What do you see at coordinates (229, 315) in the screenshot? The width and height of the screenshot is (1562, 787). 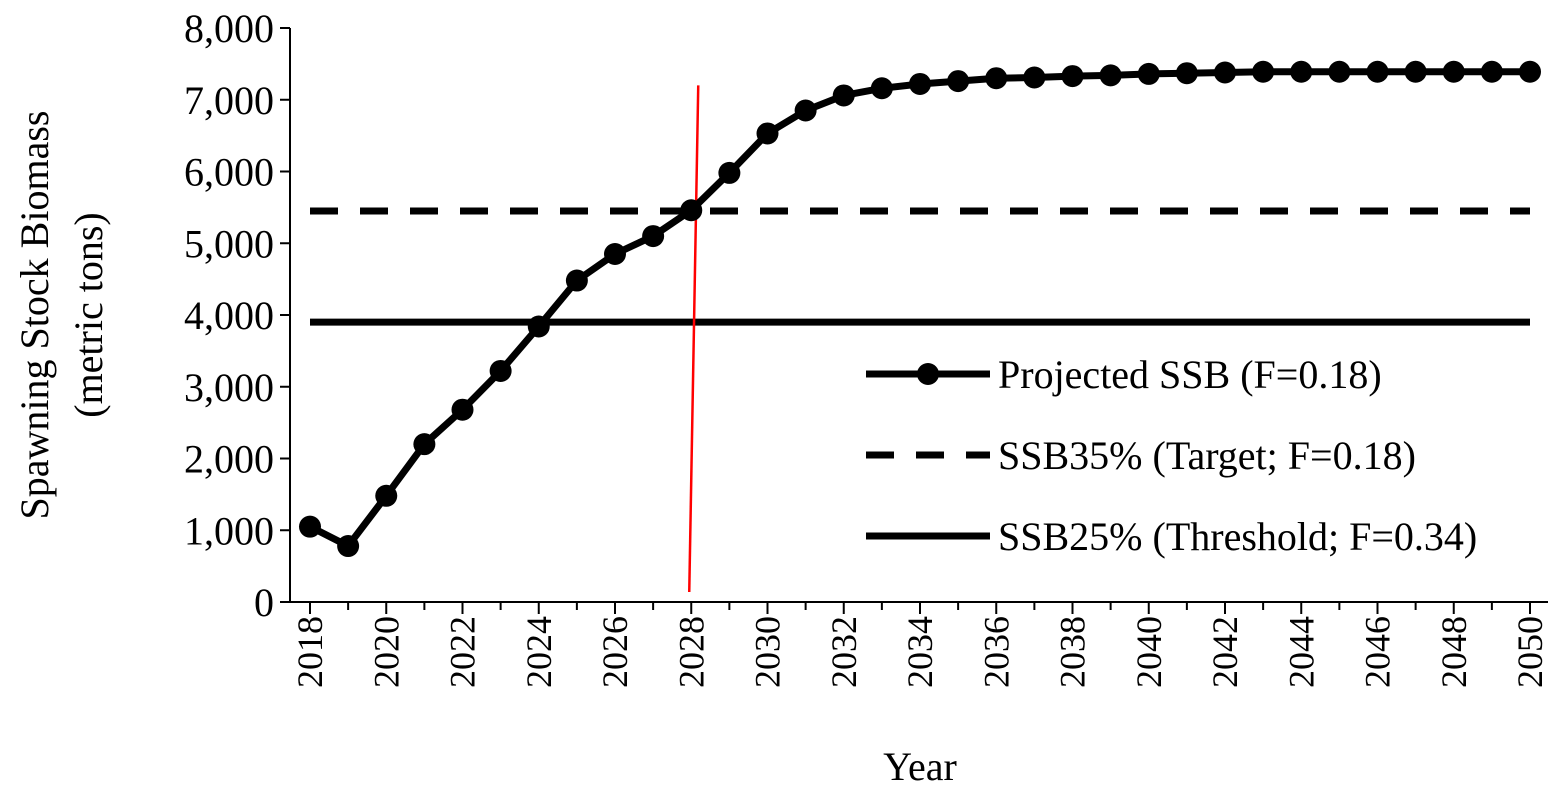 I see `y-tick-label: 4,000` at bounding box center [229, 315].